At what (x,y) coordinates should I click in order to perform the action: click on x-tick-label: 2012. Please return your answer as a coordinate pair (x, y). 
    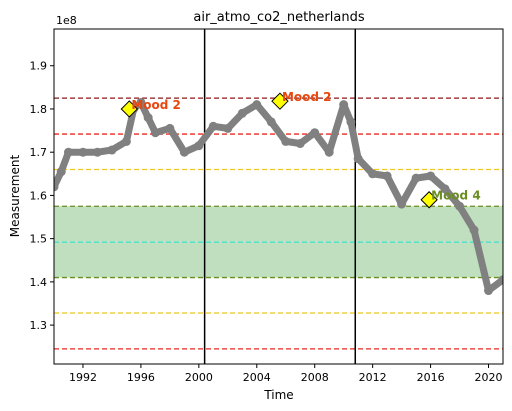
    Looking at the image, I should click on (373, 377).